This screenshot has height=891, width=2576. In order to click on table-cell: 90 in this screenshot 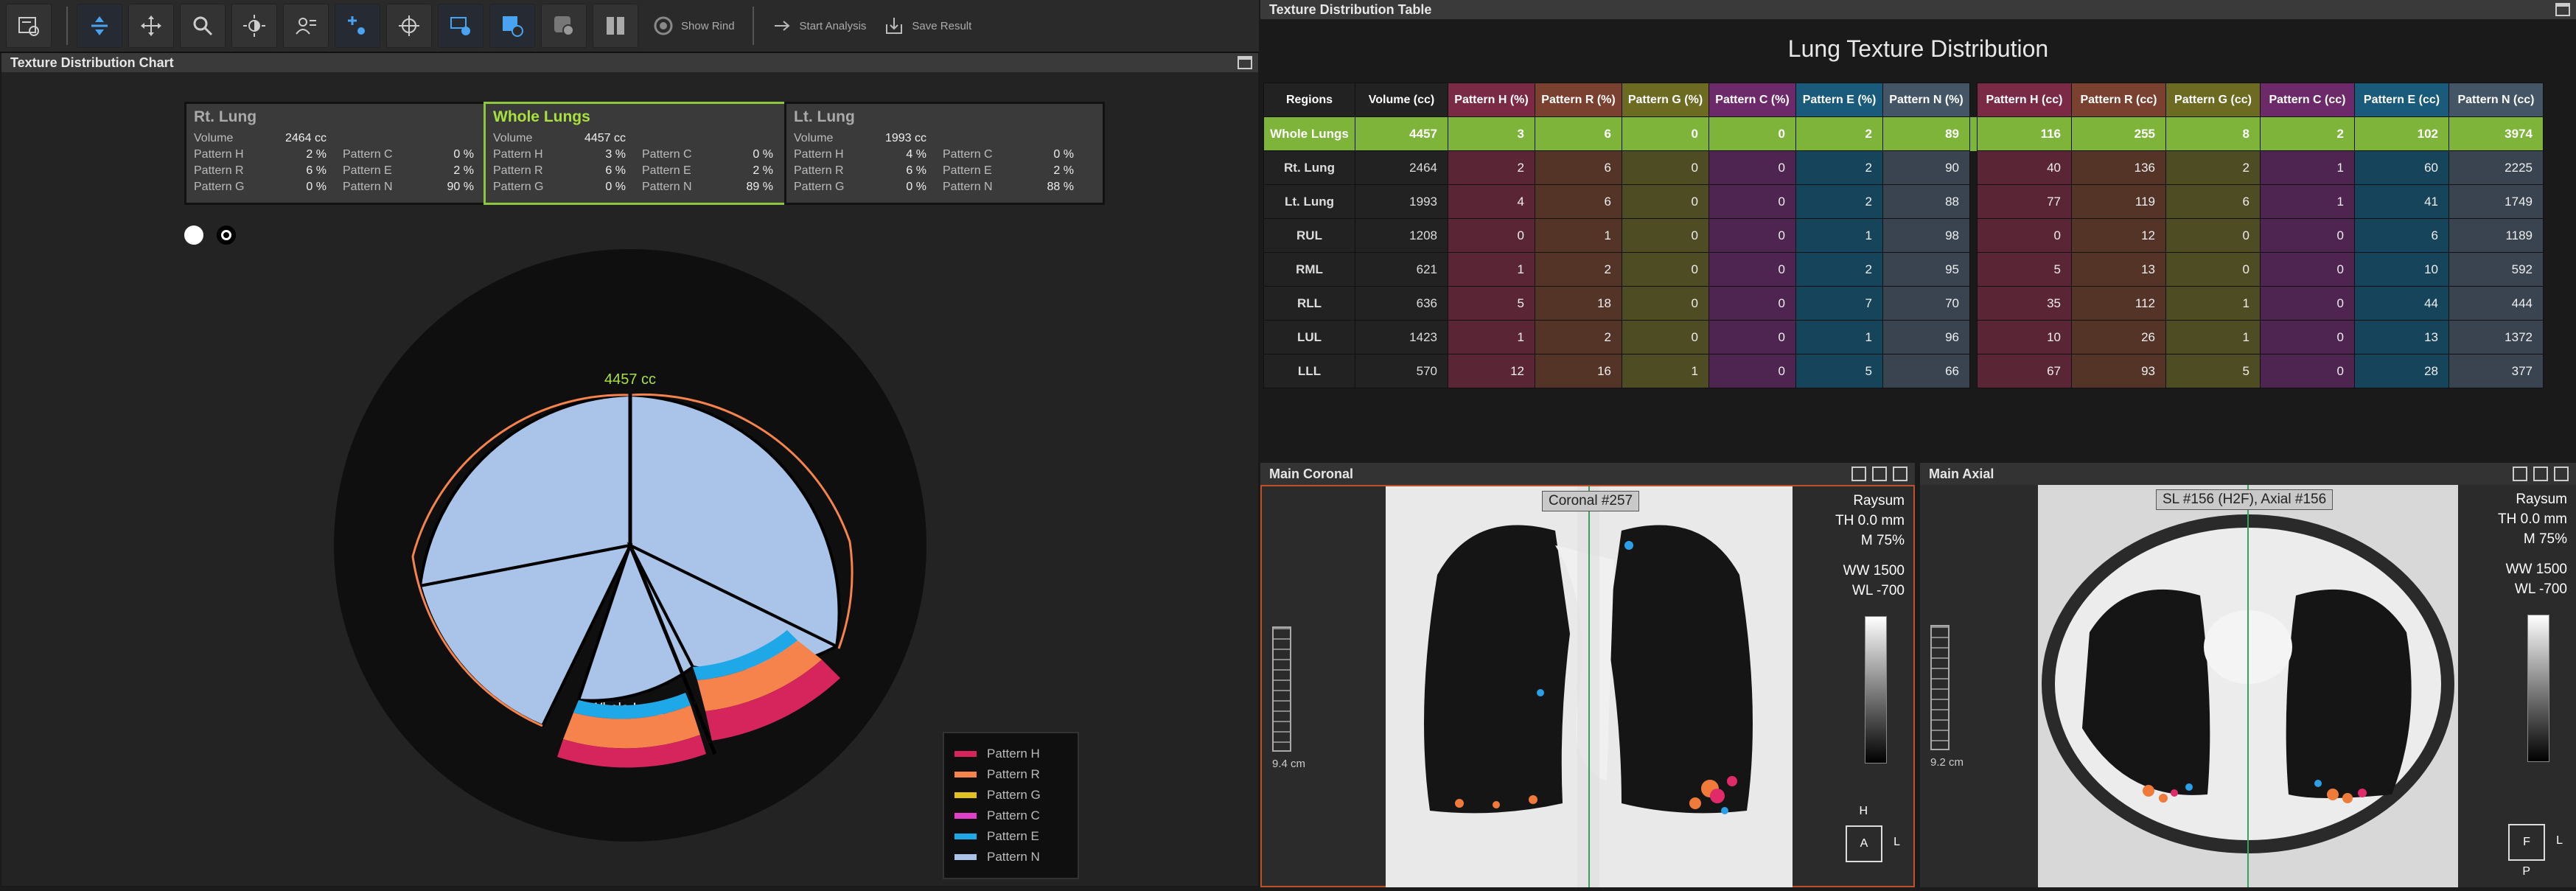, I will do `click(1926, 167)`.